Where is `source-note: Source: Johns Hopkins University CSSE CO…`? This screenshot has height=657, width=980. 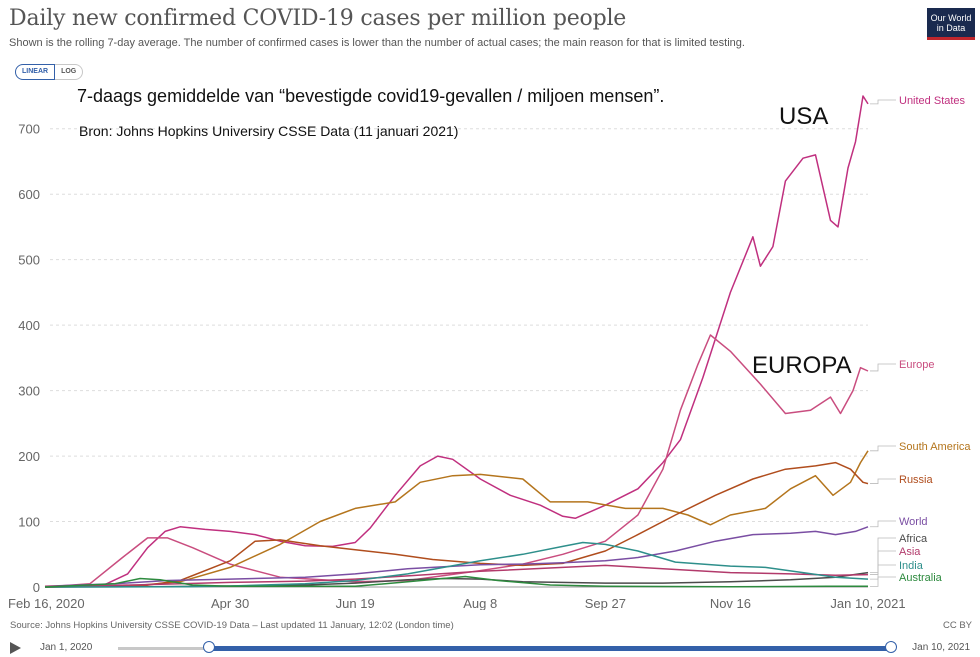
source-note: Source: Johns Hopkins University CSSE CO… is located at coordinates (232, 625).